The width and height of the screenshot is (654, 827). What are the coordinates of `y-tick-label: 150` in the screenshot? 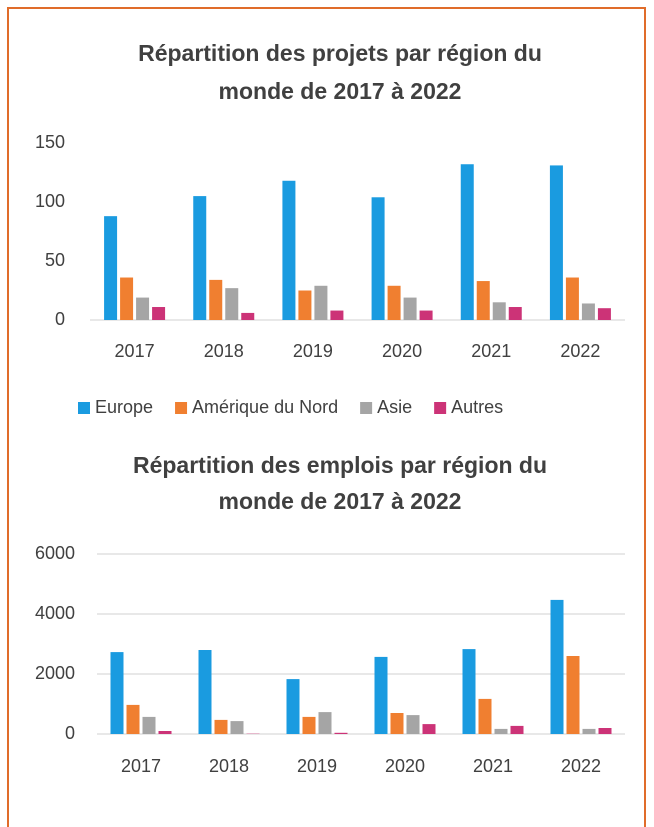 It's located at (50, 142).